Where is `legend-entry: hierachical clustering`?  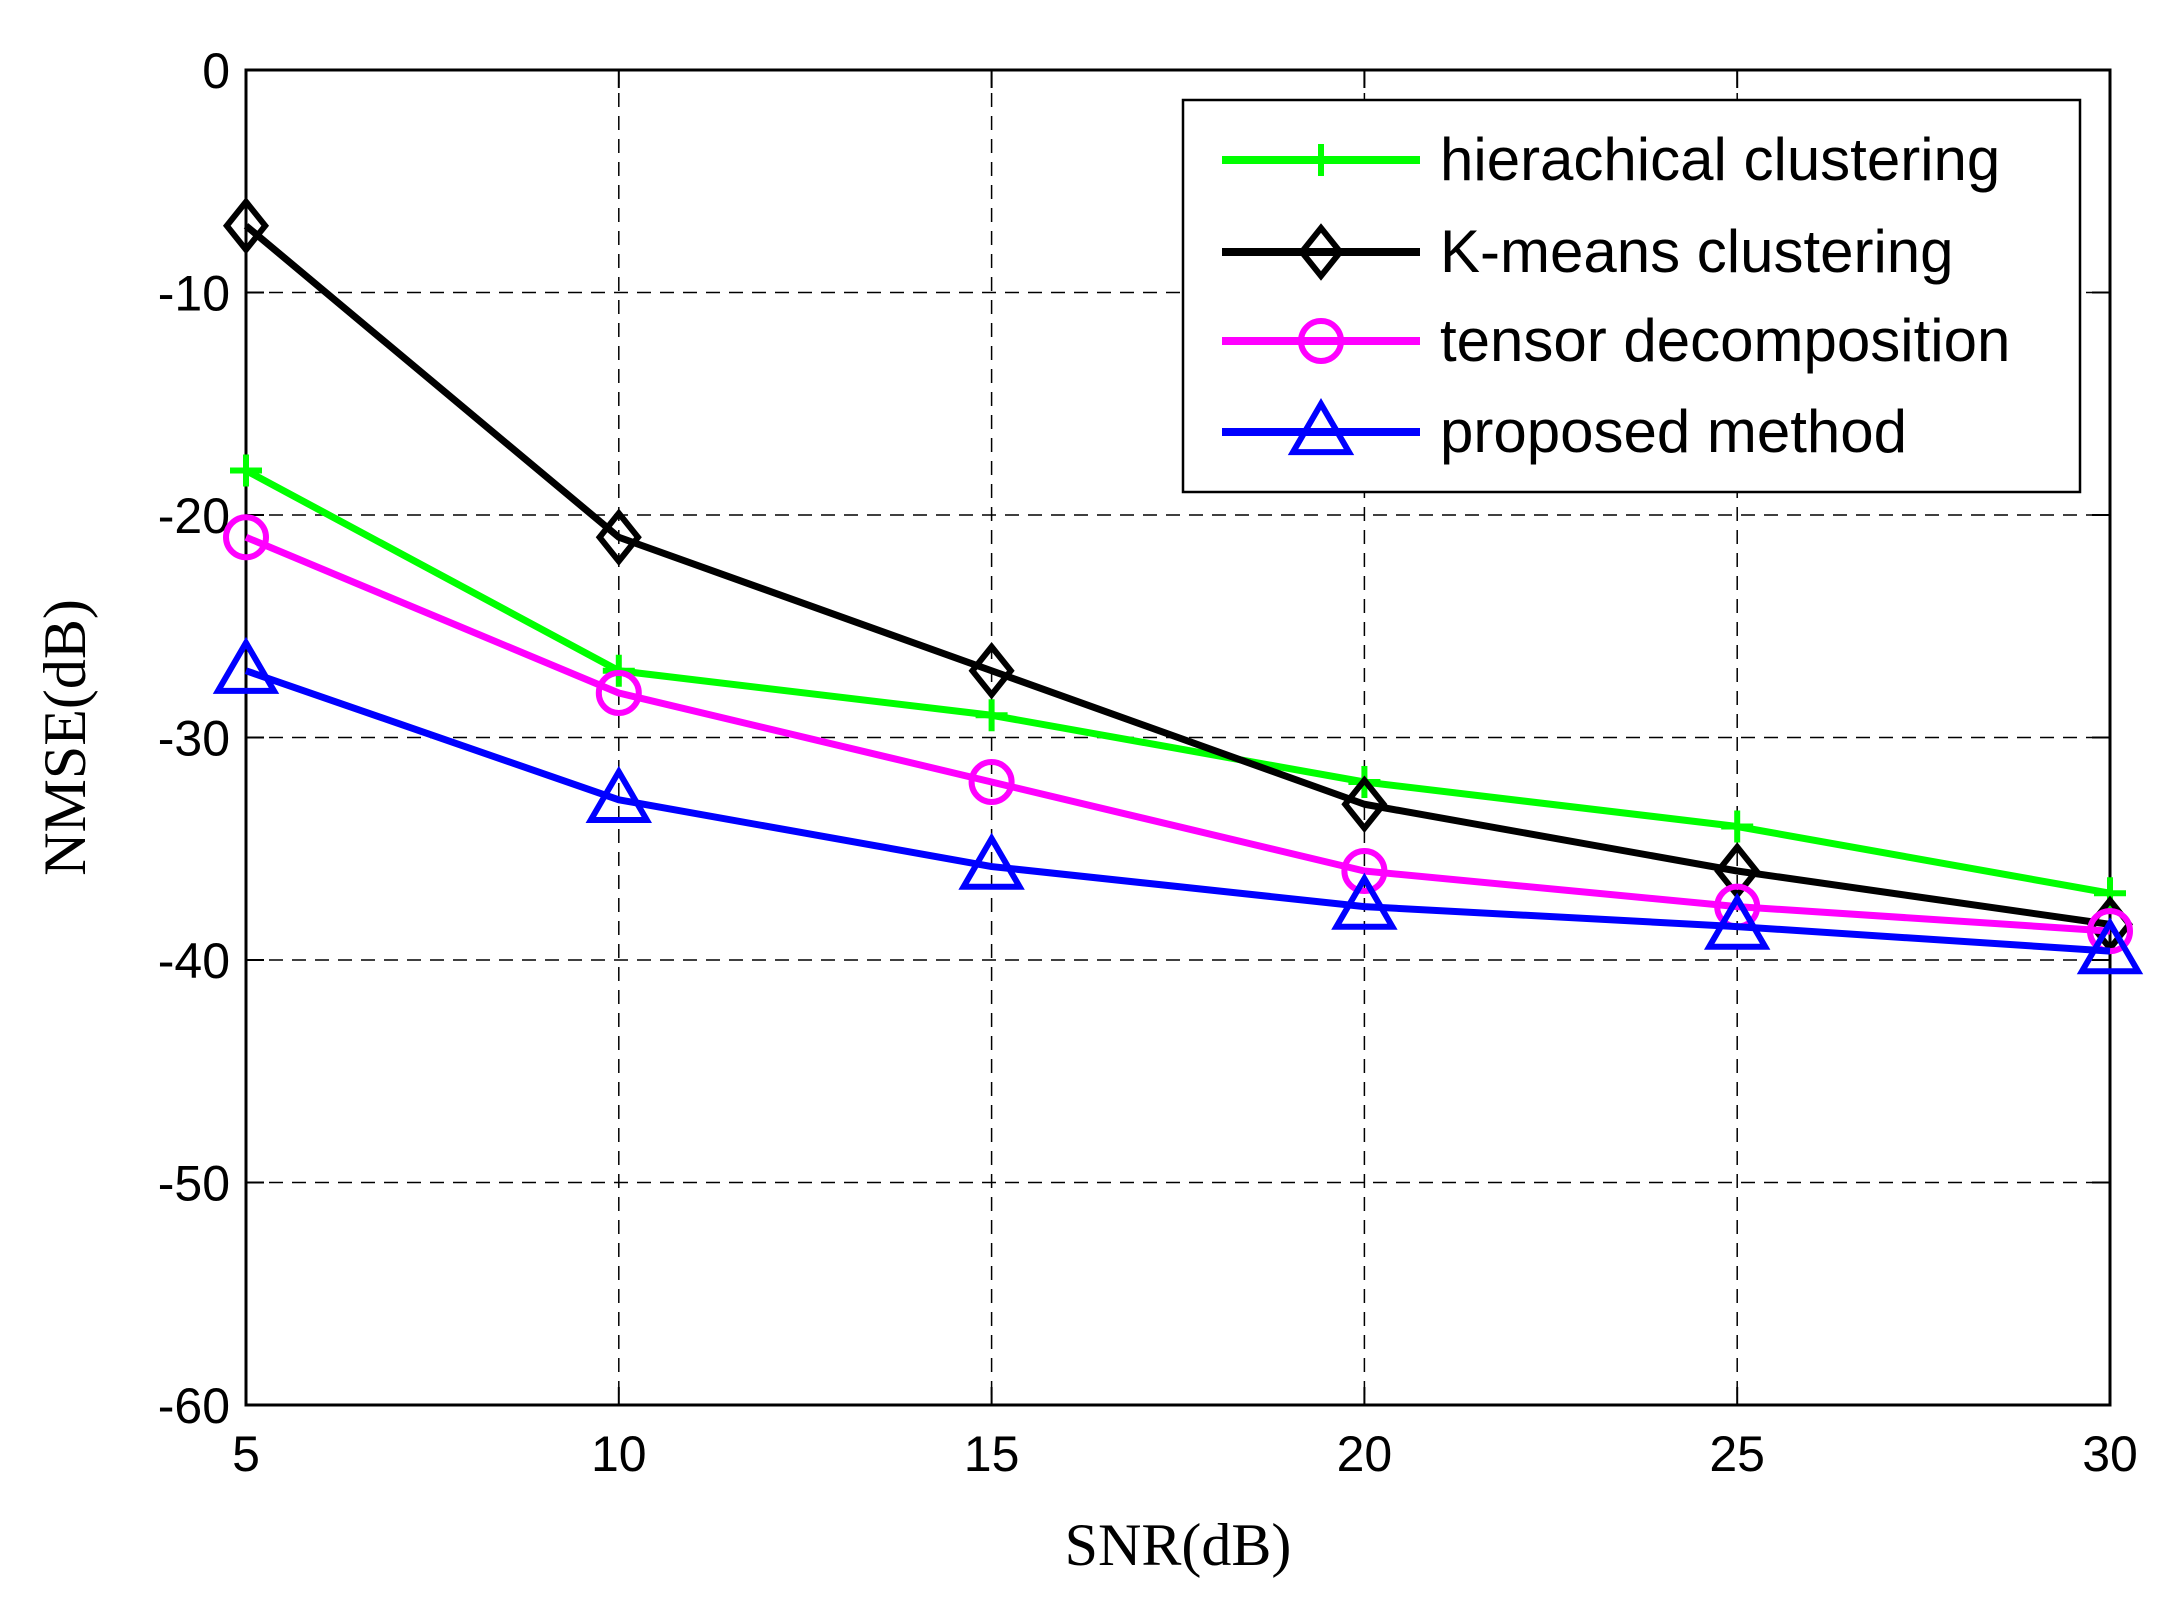 legend-entry: hierachical clustering is located at coordinates (1611, 159).